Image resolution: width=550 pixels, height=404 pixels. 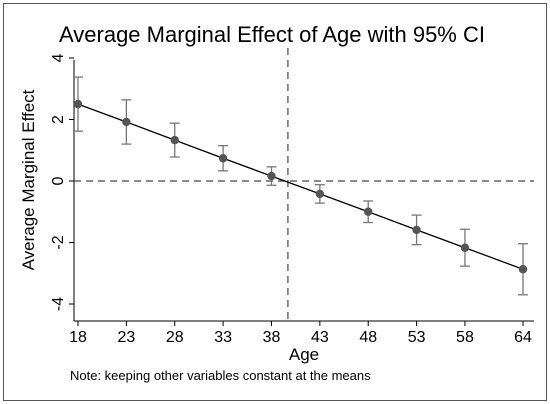 I want to click on x-tick-label: 18, so click(x=78, y=337).